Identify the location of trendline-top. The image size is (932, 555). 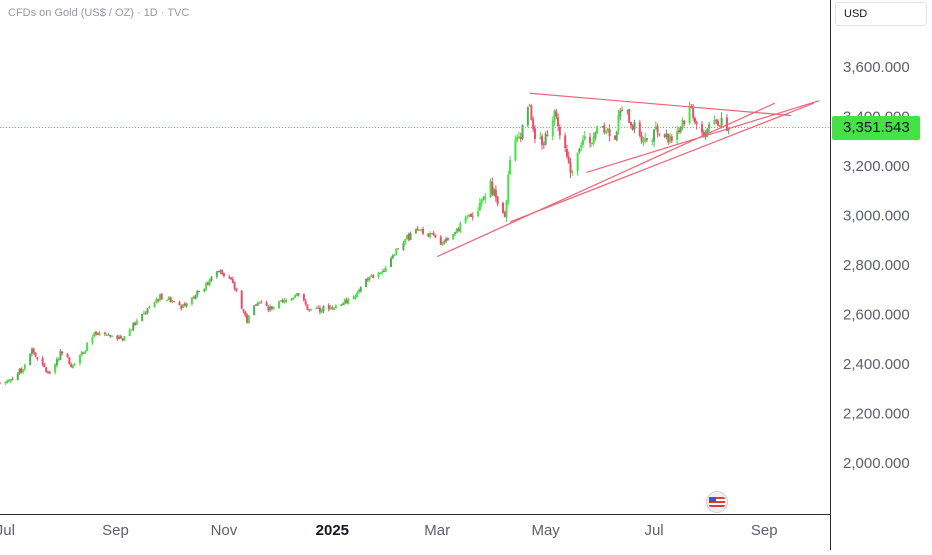
(660, 104).